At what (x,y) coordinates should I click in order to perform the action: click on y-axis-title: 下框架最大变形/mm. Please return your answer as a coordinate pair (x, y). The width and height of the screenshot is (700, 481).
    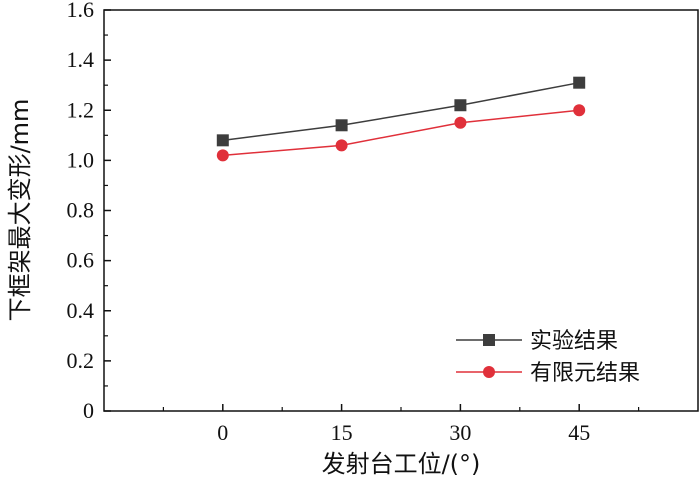
    Looking at the image, I should click on (20, 210).